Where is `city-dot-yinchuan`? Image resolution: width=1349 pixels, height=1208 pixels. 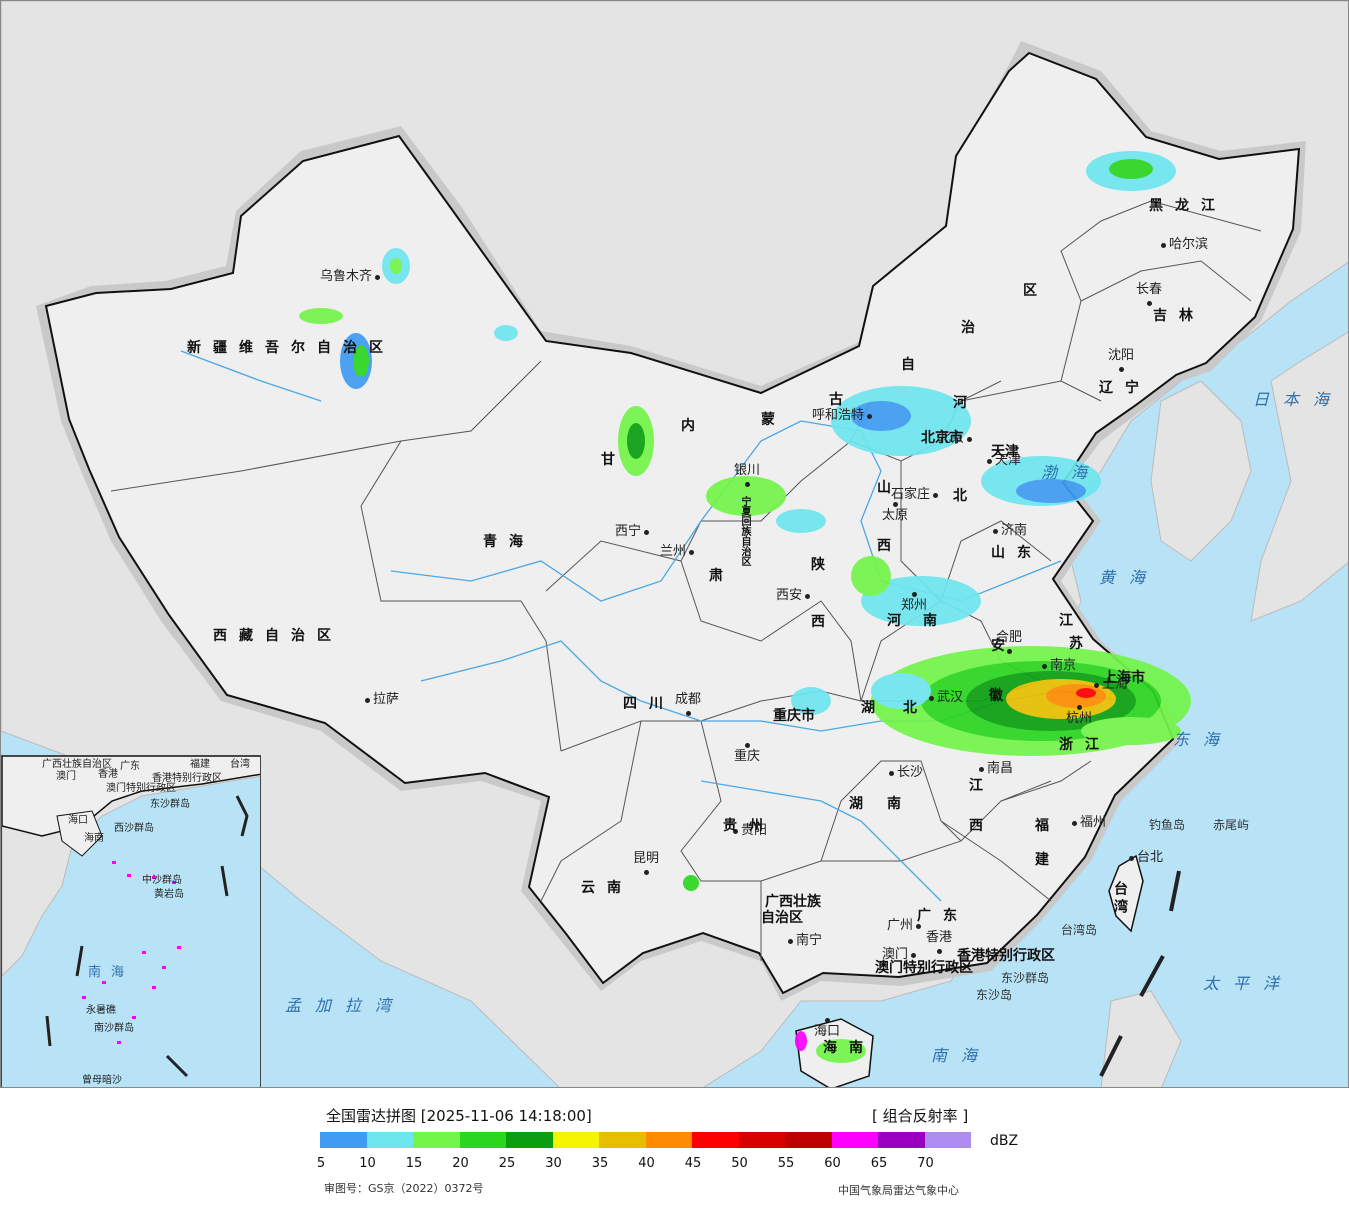
city-dot-yinchuan is located at coordinates (747, 484).